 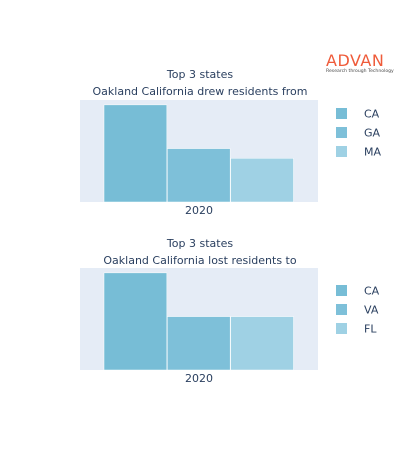 I want to click on chart-1-legend-swatch-ca, so click(x=341, y=113).